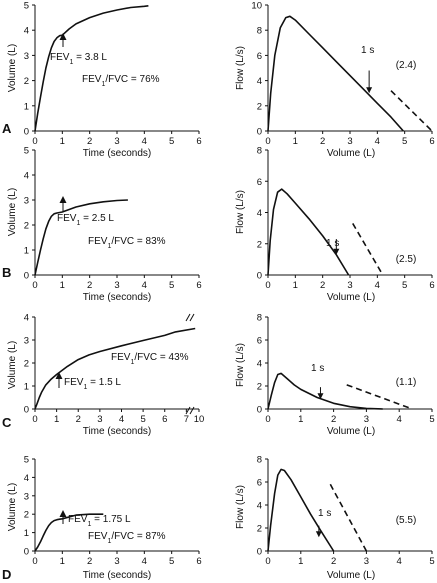 Image resolution: width=437 pixels, height=583 pixels. What do you see at coordinates (256, 6) in the screenshot?
I see `y-tick-label: 10` at bounding box center [256, 6].